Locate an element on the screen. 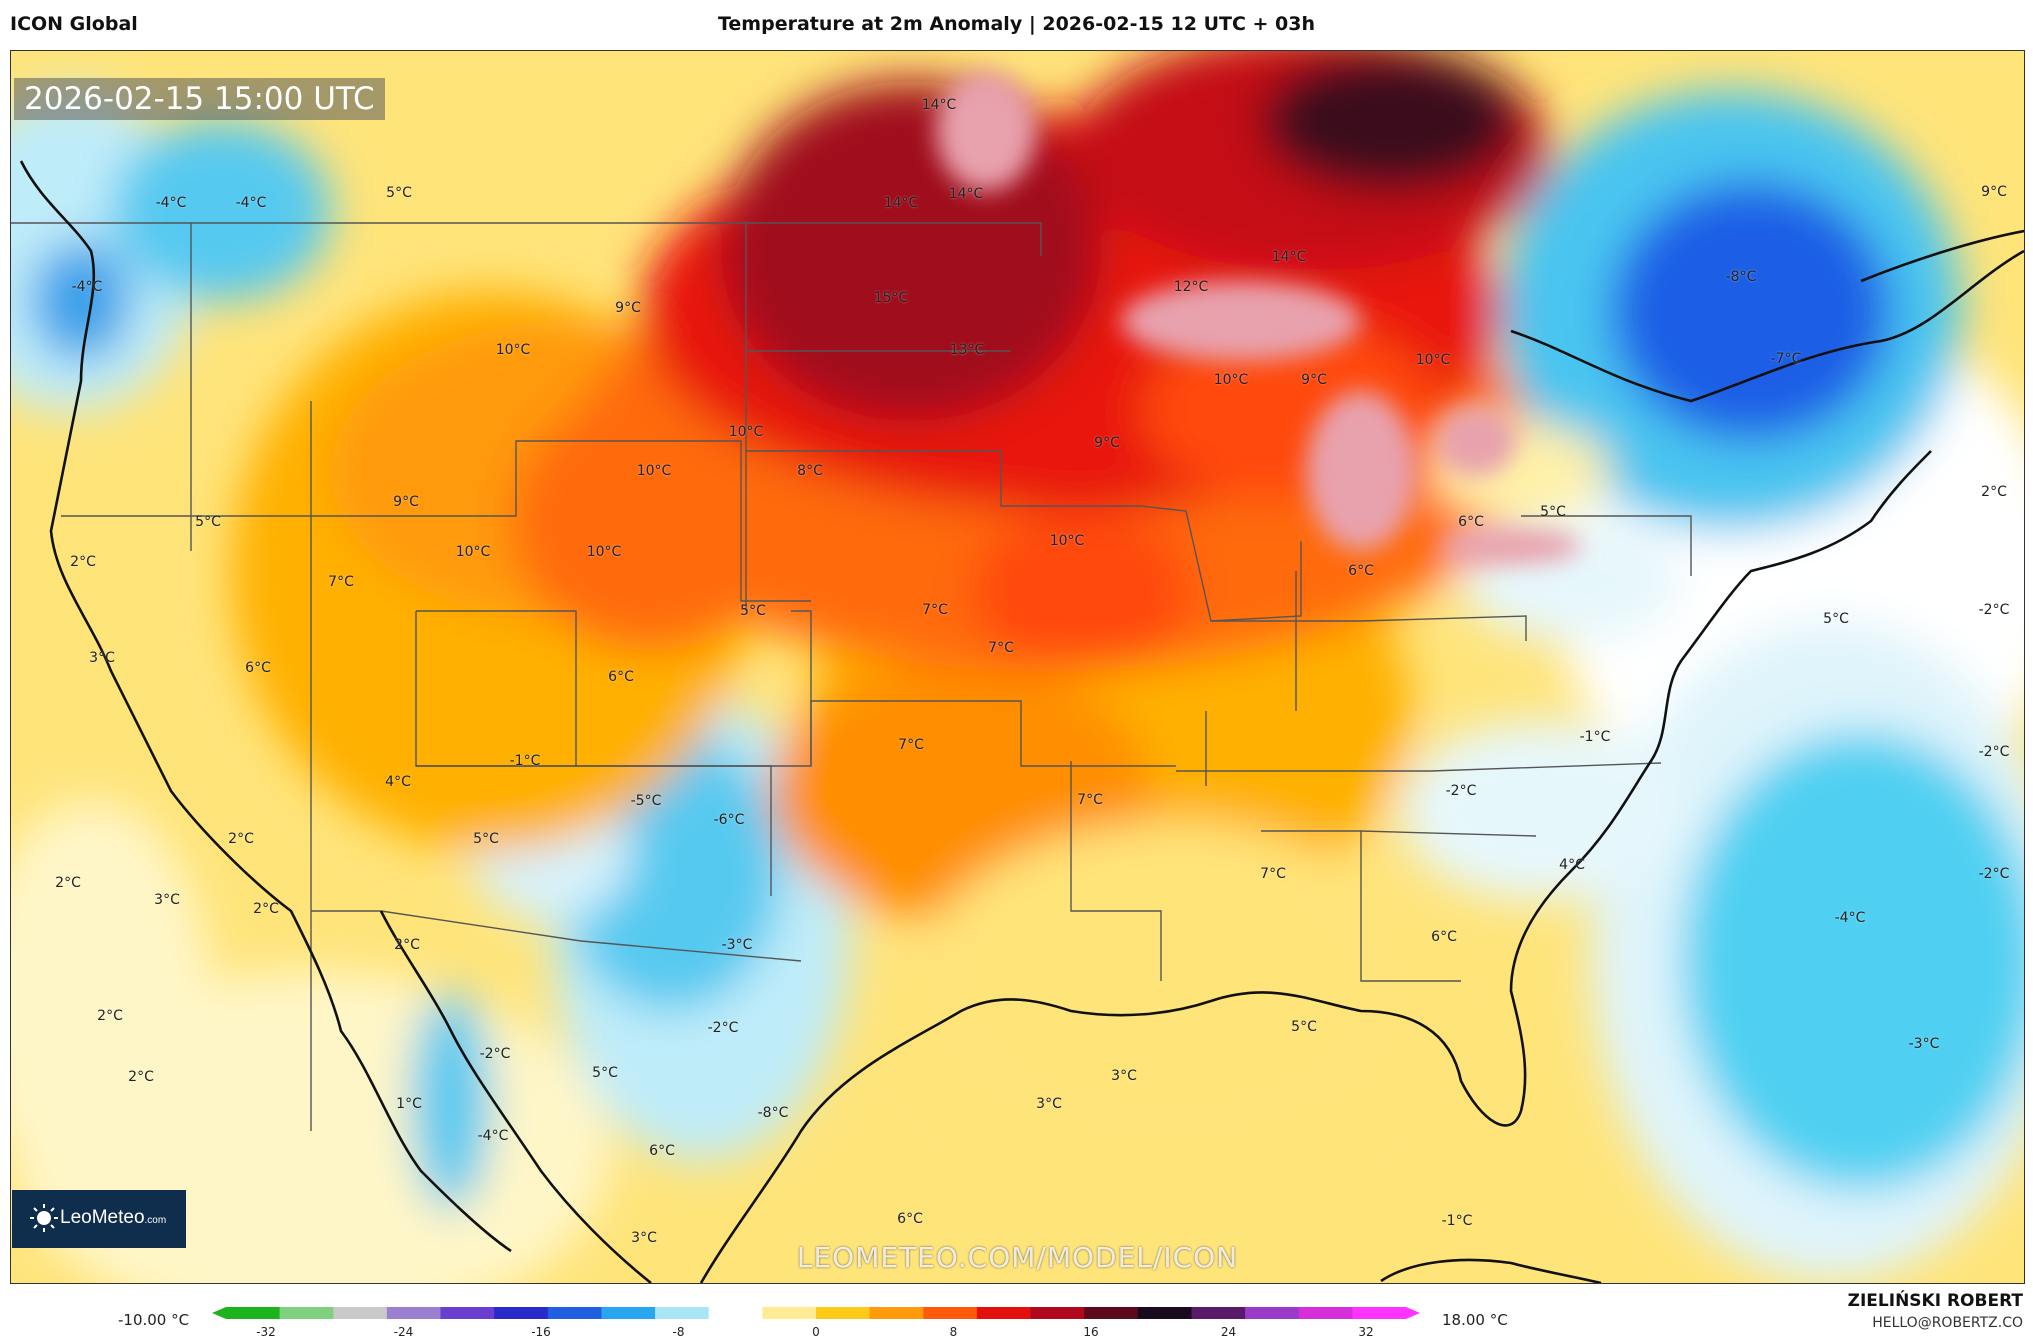 This screenshot has width=2033, height=1339. colorbar-tick-label: -8 is located at coordinates (678, 1332).